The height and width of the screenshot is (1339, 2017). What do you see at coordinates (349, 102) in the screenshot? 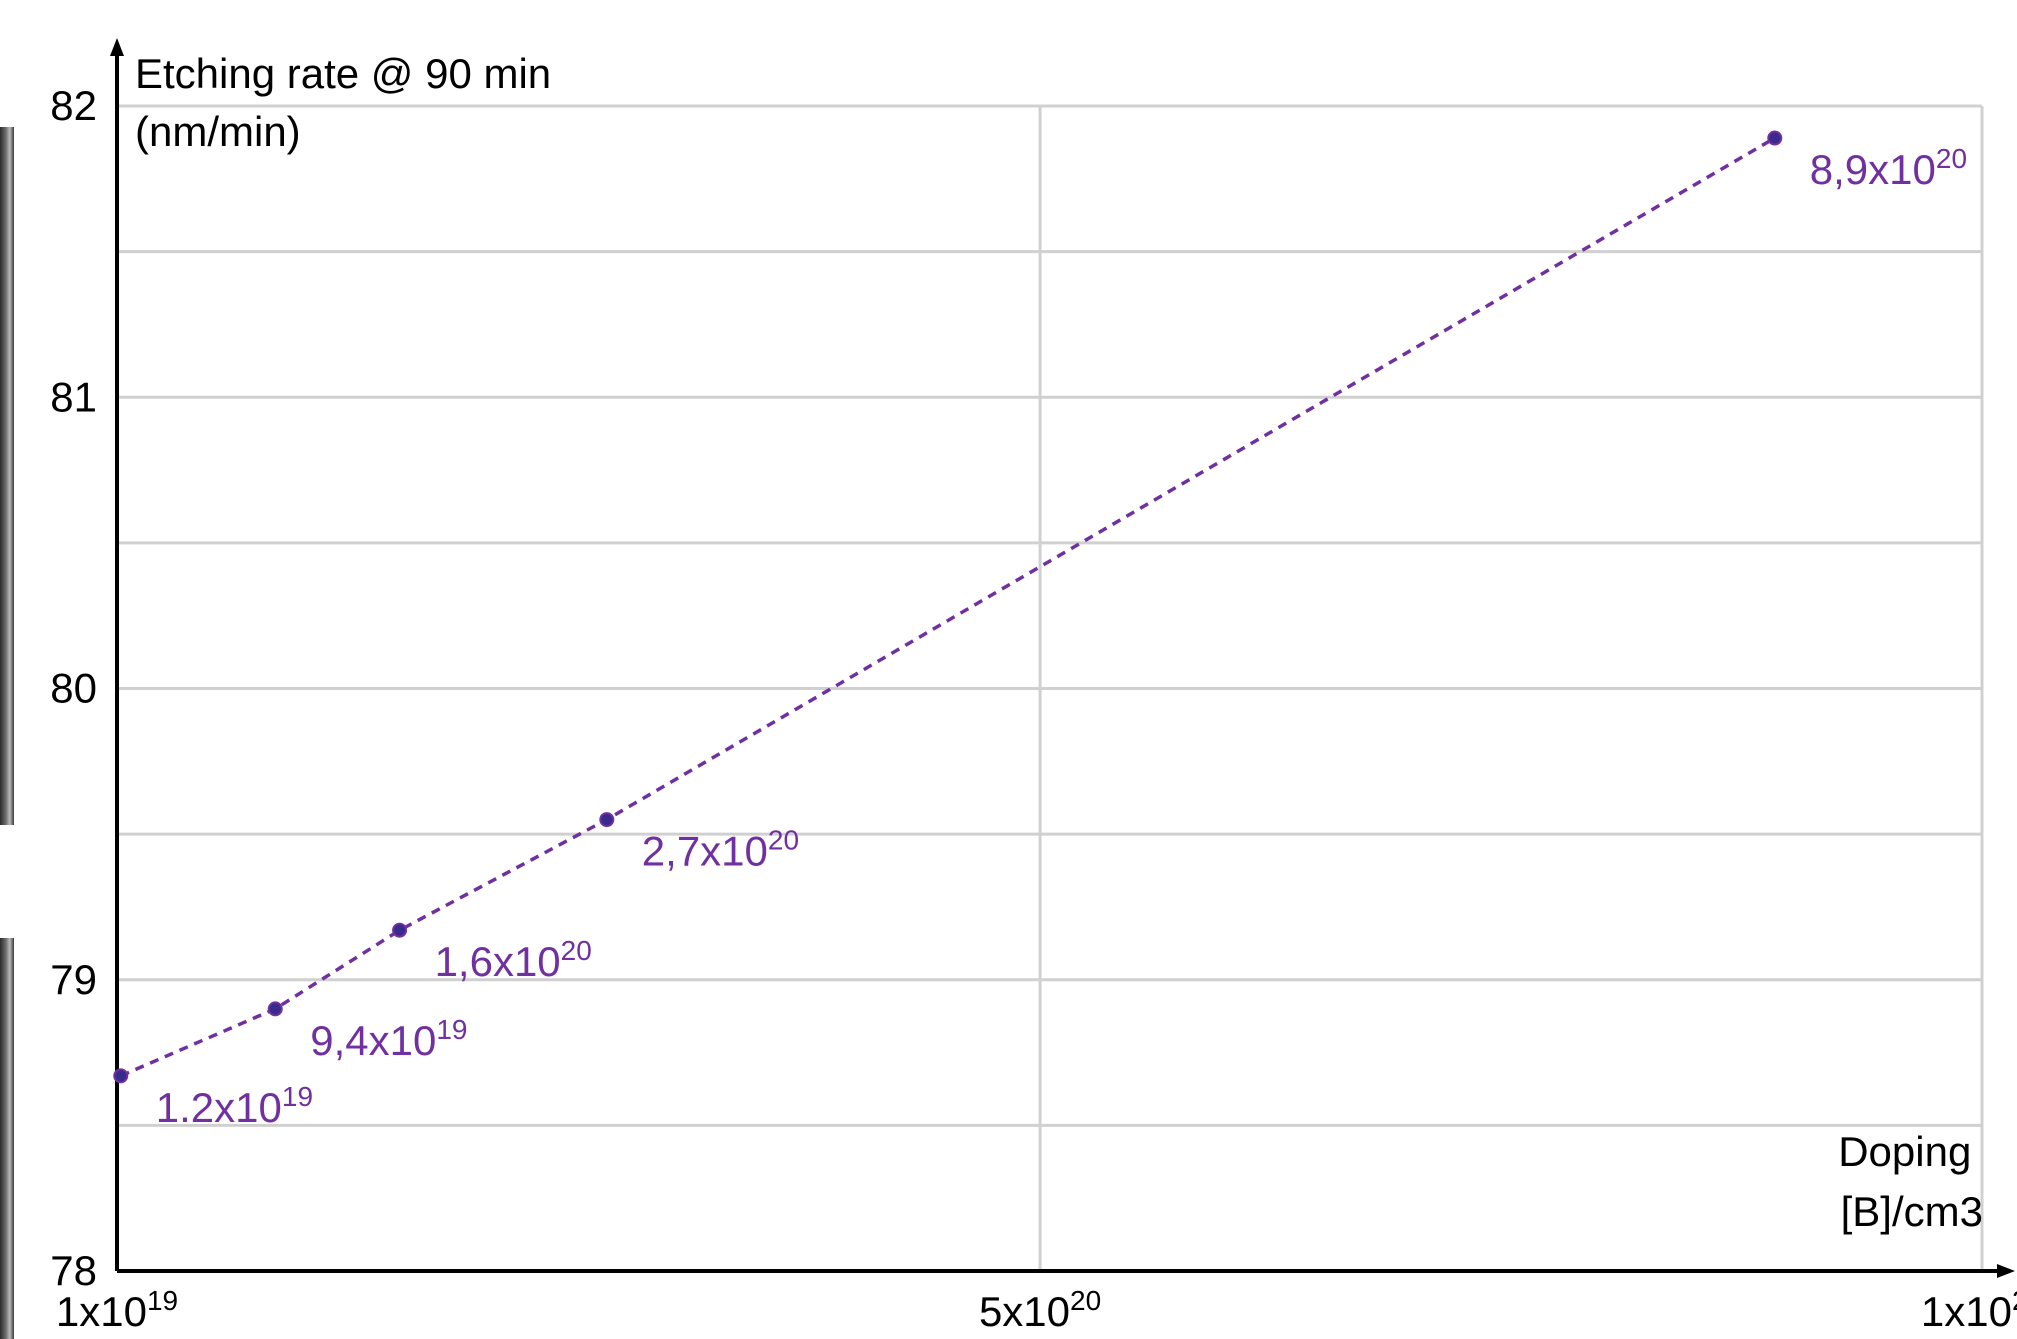
I see `y-axis-title: Etching rate @ 90 min (nm/min)` at bounding box center [349, 102].